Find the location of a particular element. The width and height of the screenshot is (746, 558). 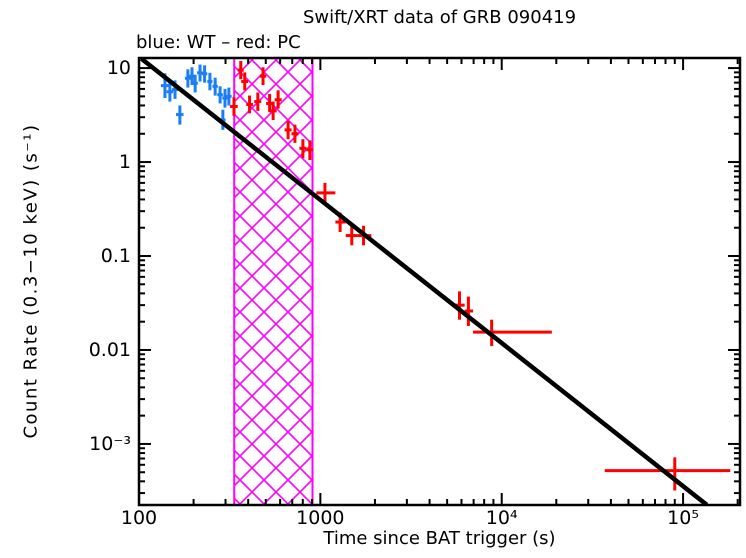

chart-title: Swift/XRT data of GRB 090419 is located at coordinates (439, 17).